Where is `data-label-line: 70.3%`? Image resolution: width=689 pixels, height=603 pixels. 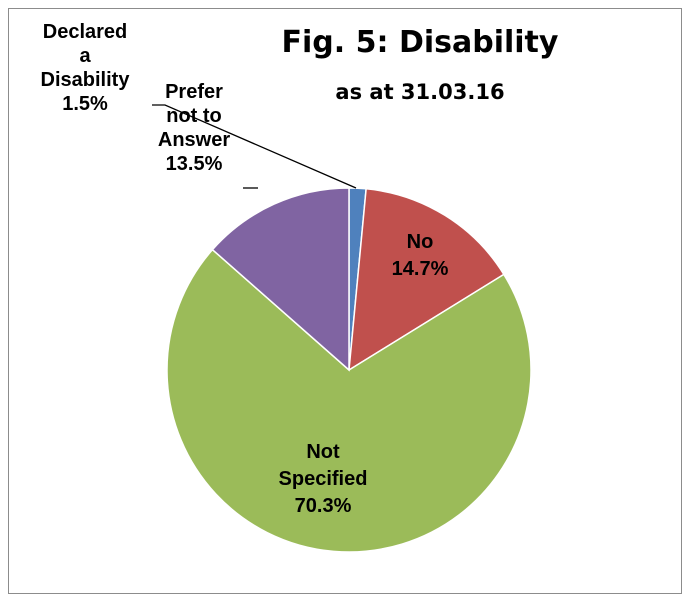 data-label-line: 70.3% is located at coordinates (323, 506).